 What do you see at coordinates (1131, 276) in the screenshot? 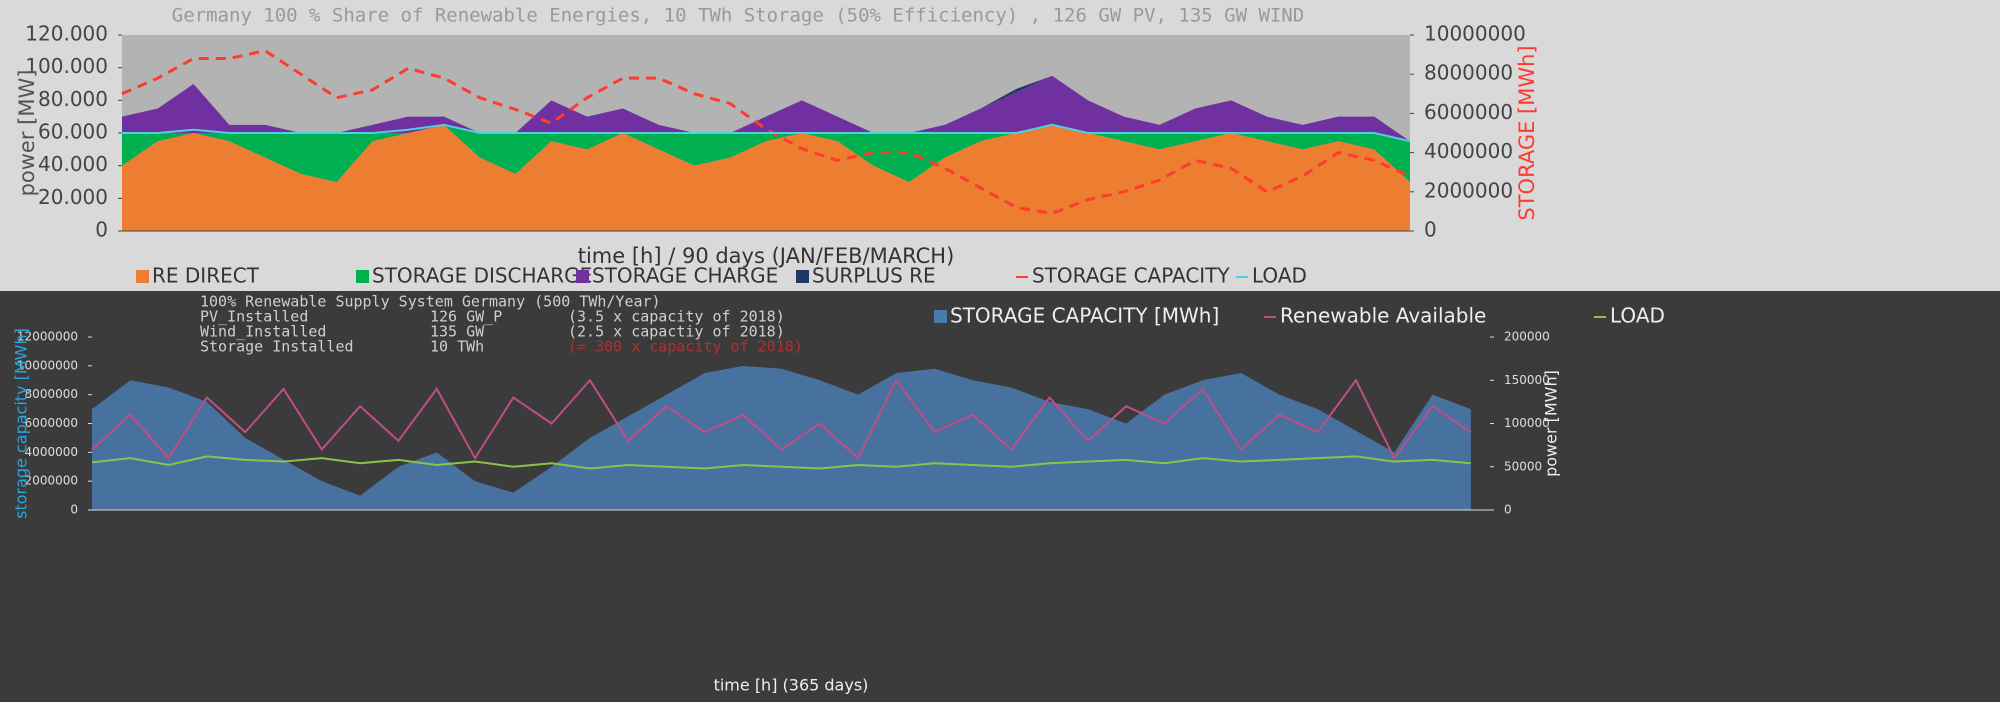
I see `legend-label: STORAGE CAPACITY` at bounding box center [1131, 276].